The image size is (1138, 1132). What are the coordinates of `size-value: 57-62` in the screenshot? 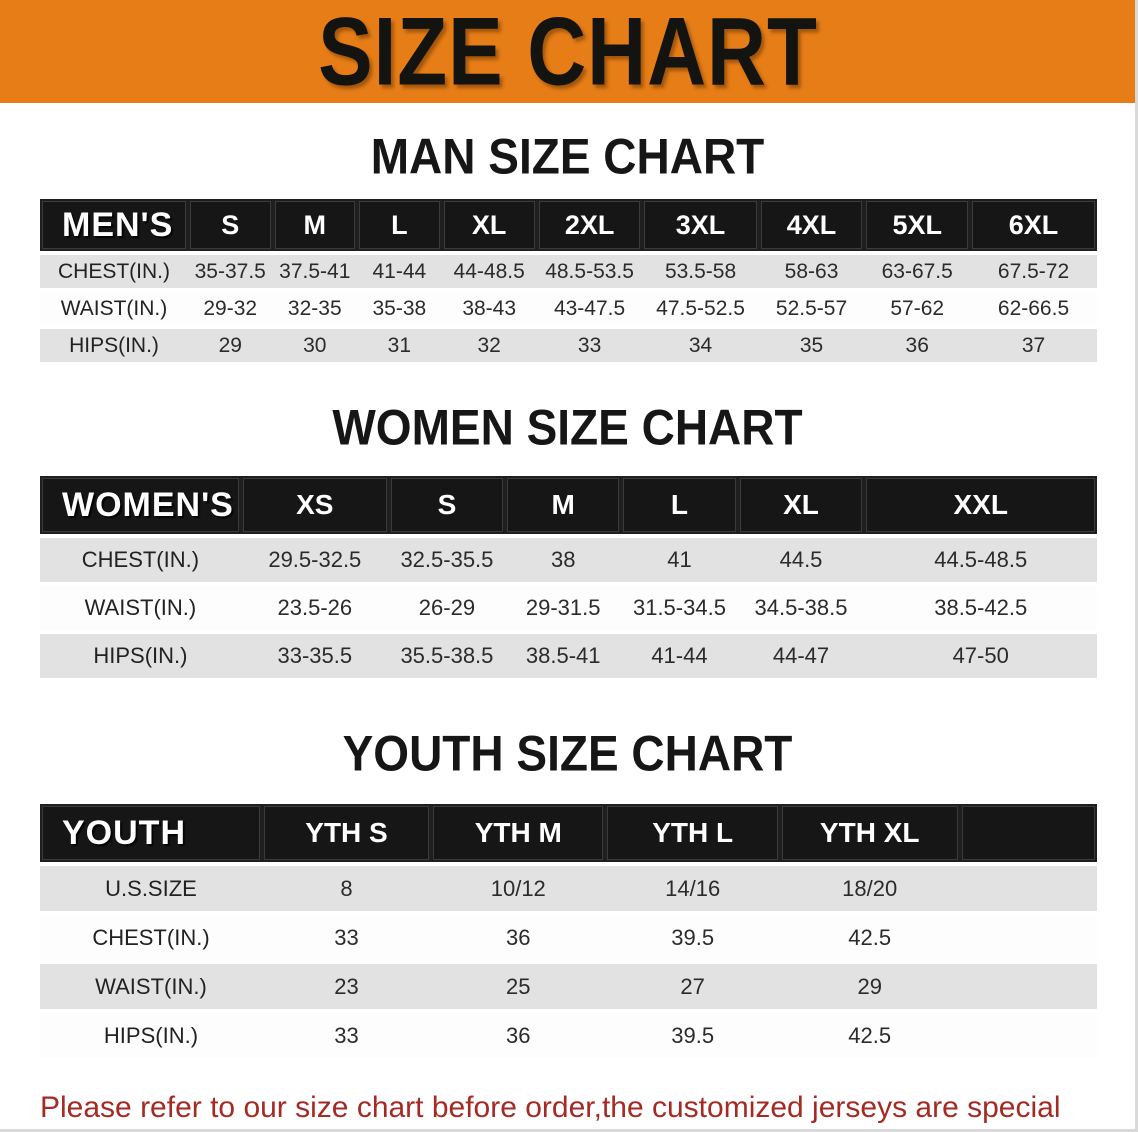 It's located at (917, 308).